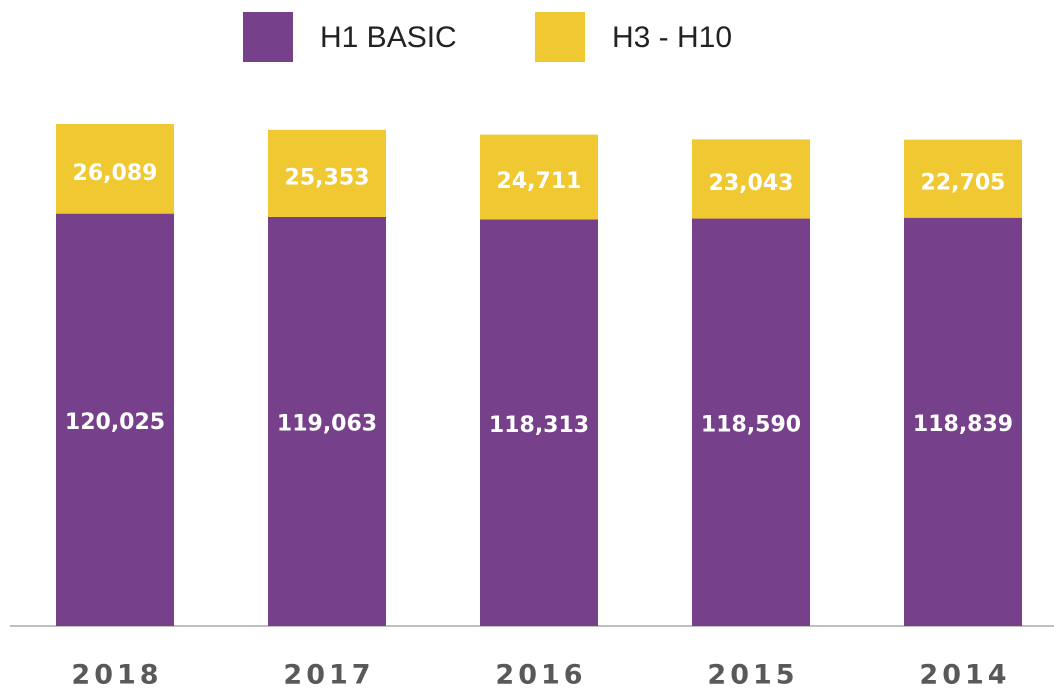 The image size is (1054, 693). What do you see at coordinates (116, 675) in the screenshot?
I see `x-tick-label: 2018` at bounding box center [116, 675].